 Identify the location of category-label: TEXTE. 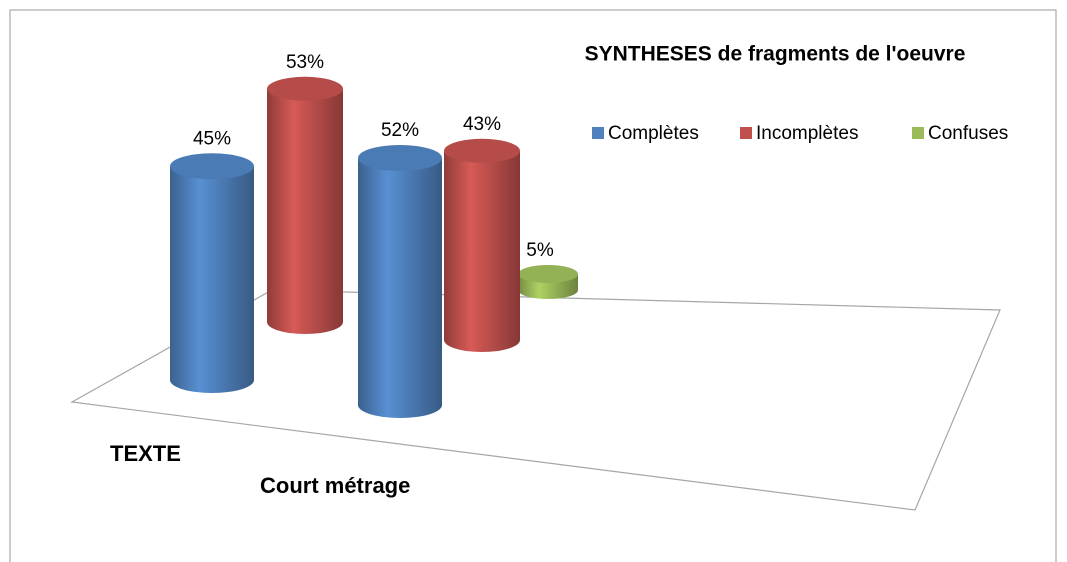
(145, 453).